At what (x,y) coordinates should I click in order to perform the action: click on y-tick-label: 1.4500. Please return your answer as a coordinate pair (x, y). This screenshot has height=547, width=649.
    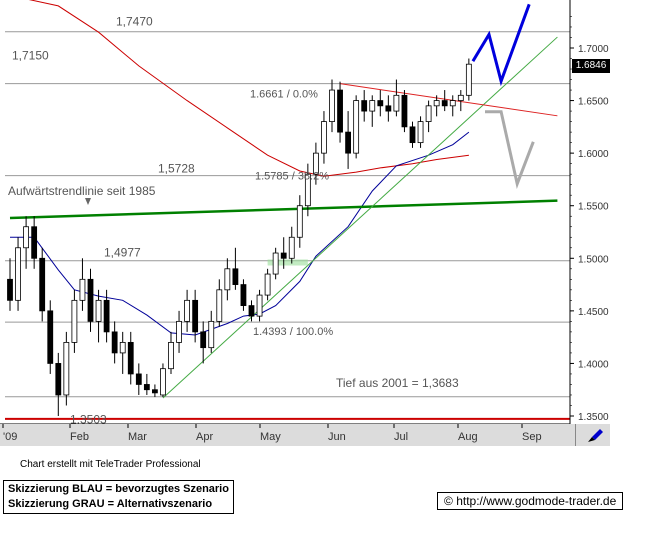
    Looking at the image, I should click on (593, 312).